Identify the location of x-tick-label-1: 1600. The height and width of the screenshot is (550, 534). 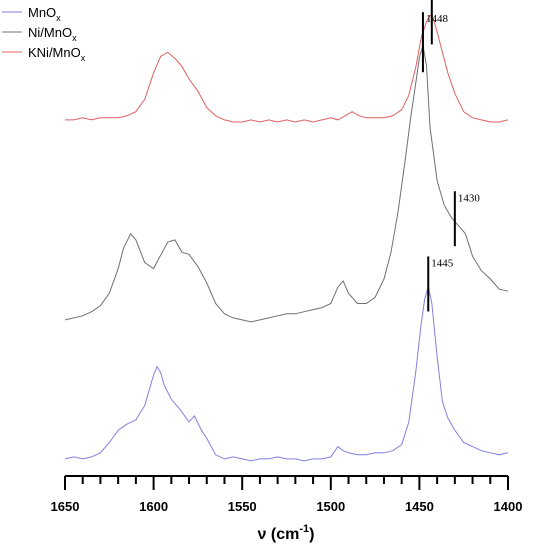
(153, 506).